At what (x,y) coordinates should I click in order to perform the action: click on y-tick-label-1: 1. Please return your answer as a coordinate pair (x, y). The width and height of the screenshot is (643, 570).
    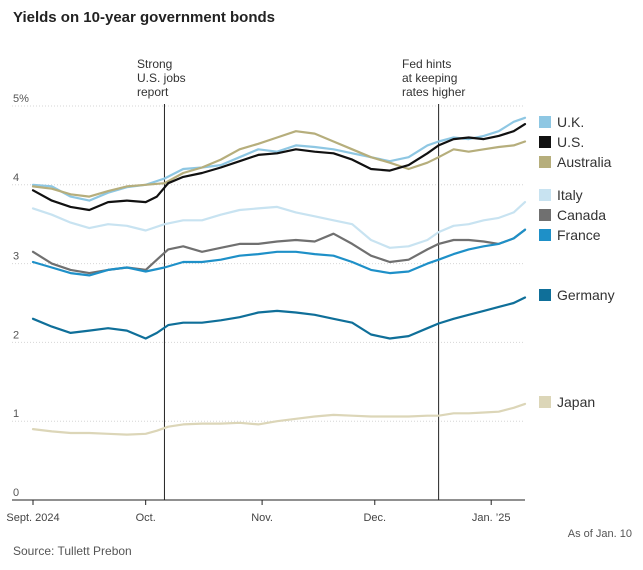
    Looking at the image, I should click on (16, 414).